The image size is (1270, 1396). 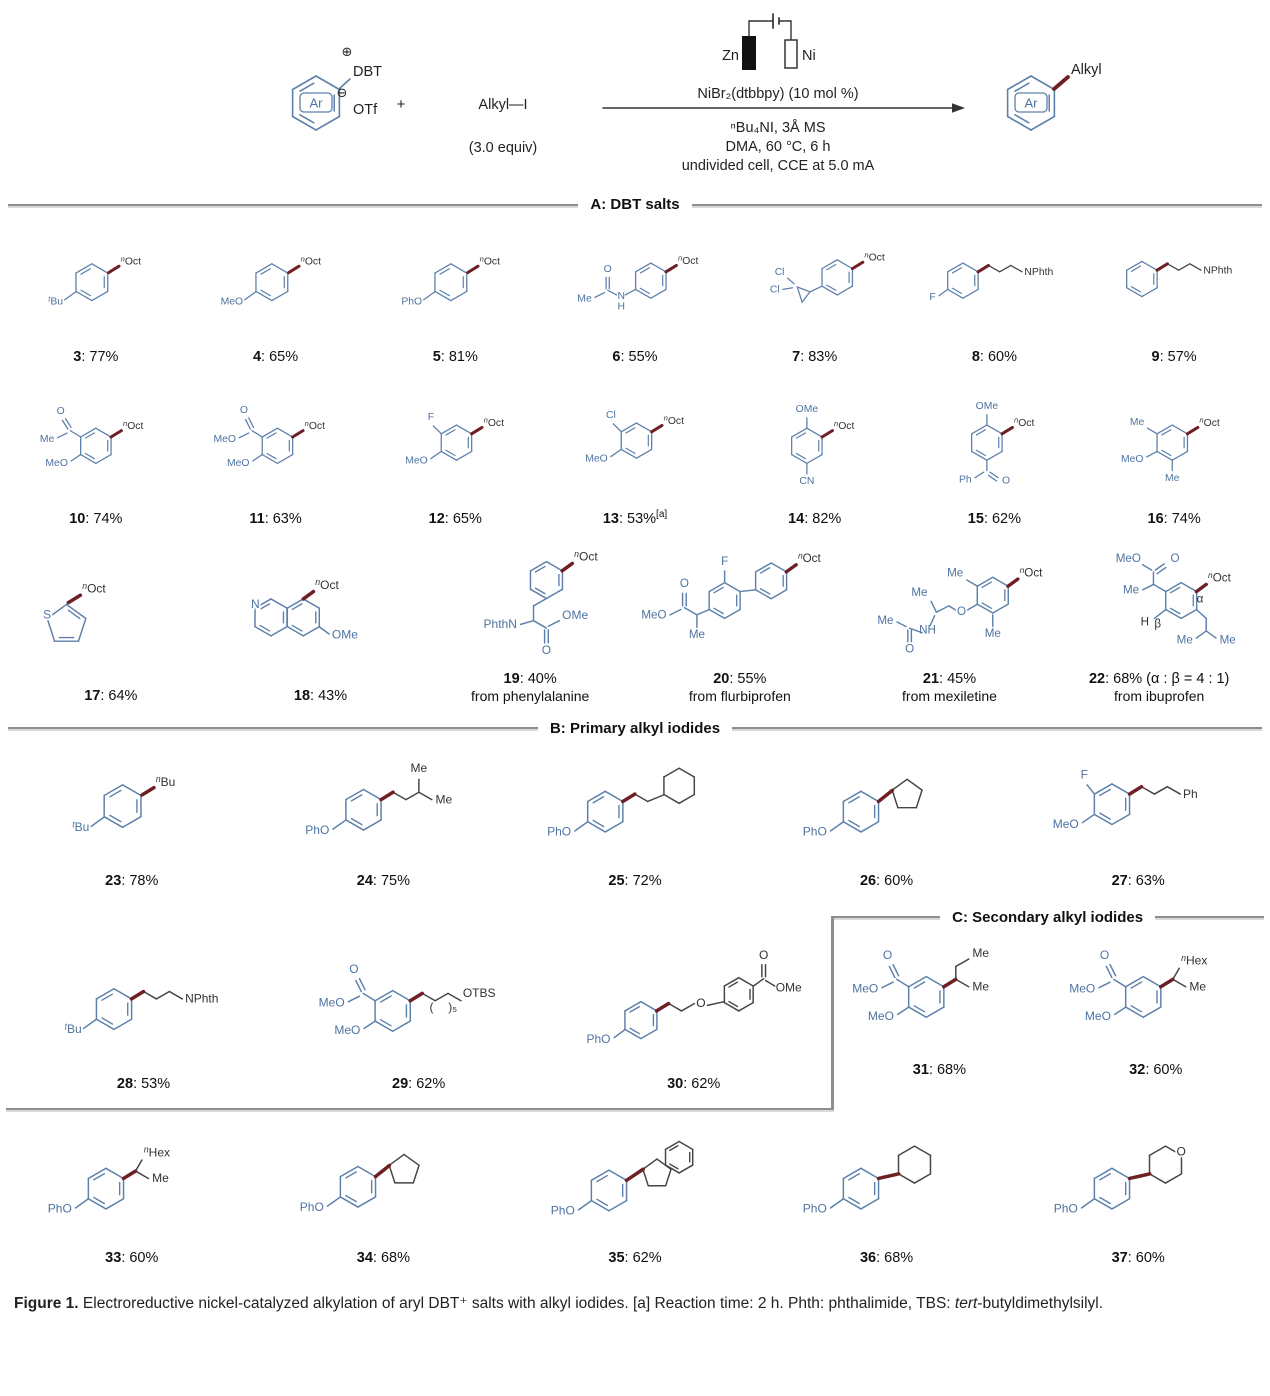 I want to click on compound-27: F MeO Ph 27: 63%, so click(x=1138, y=818).